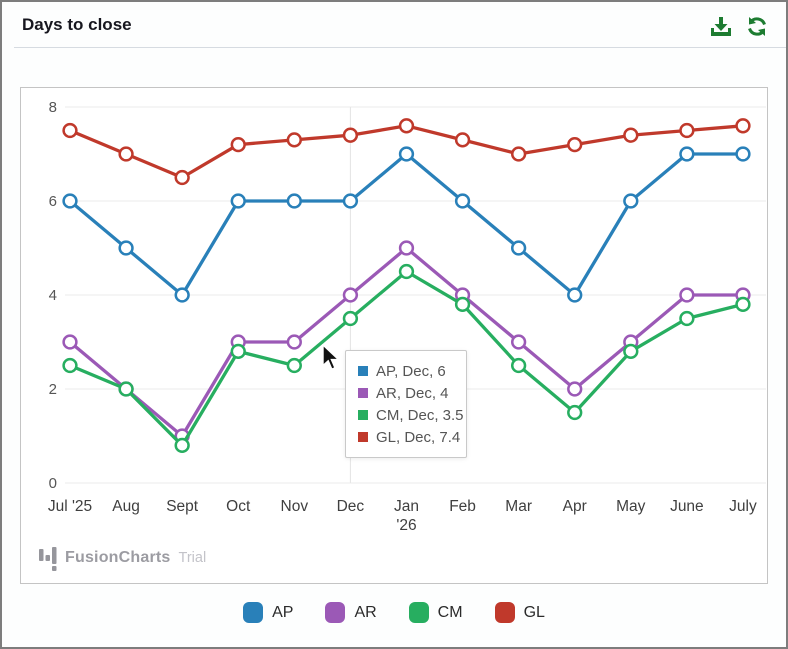  Describe the element at coordinates (365, 612) in the screenshot. I see `legend-label: AR` at that location.